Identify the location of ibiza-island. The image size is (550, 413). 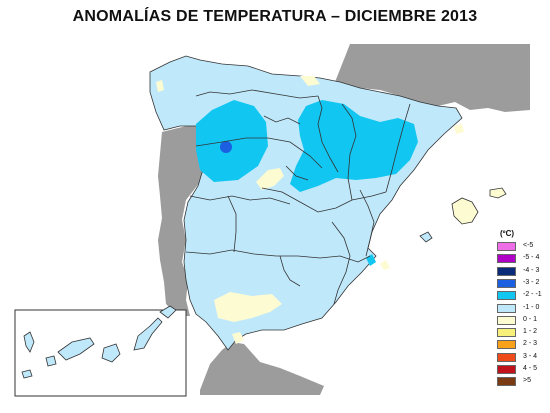
(426, 237).